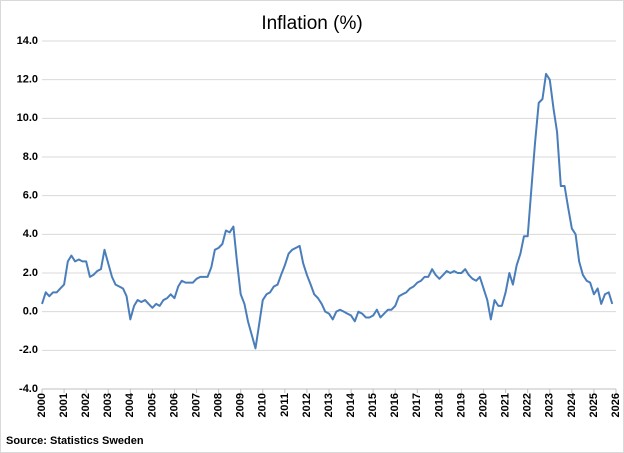 The height and width of the screenshot is (453, 624). I want to click on x-tick-label: 2022, so click(528, 405).